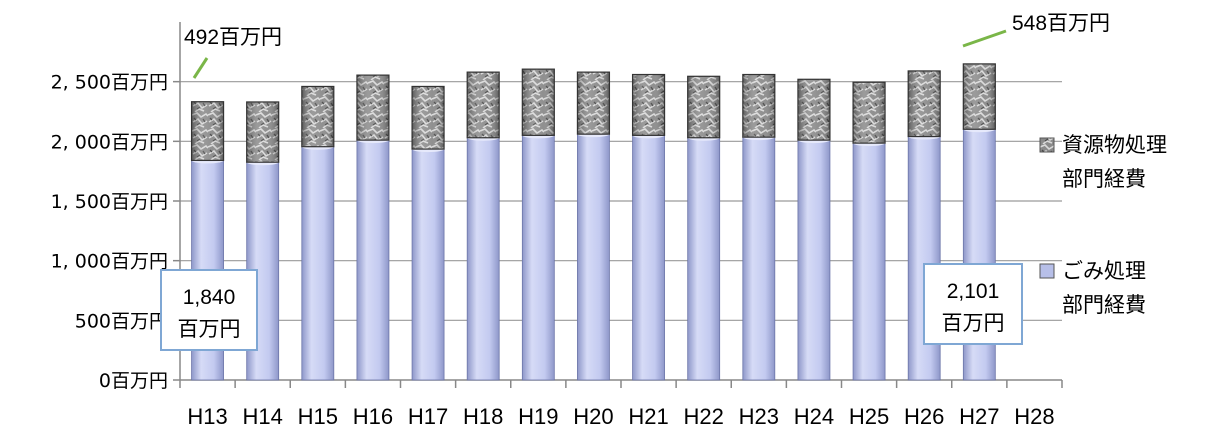 The width and height of the screenshot is (1211, 434). Describe the element at coordinates (263, 416) in the screenshot. I see `x-tick-label: H14` at that location.